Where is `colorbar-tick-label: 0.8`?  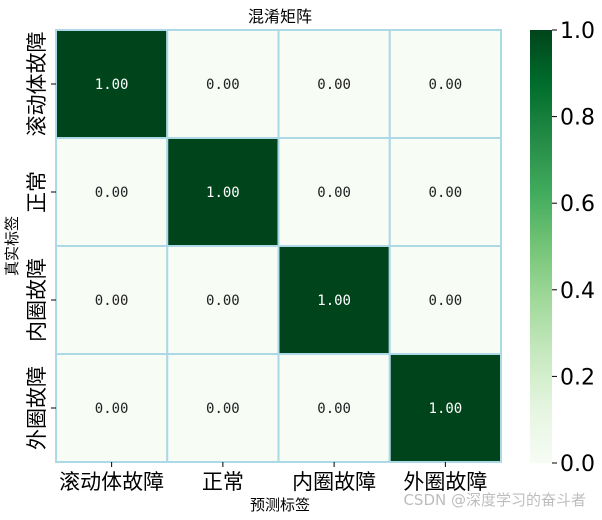
colorbar-tick-label: 0.8 is located at coordinates (577, 118).